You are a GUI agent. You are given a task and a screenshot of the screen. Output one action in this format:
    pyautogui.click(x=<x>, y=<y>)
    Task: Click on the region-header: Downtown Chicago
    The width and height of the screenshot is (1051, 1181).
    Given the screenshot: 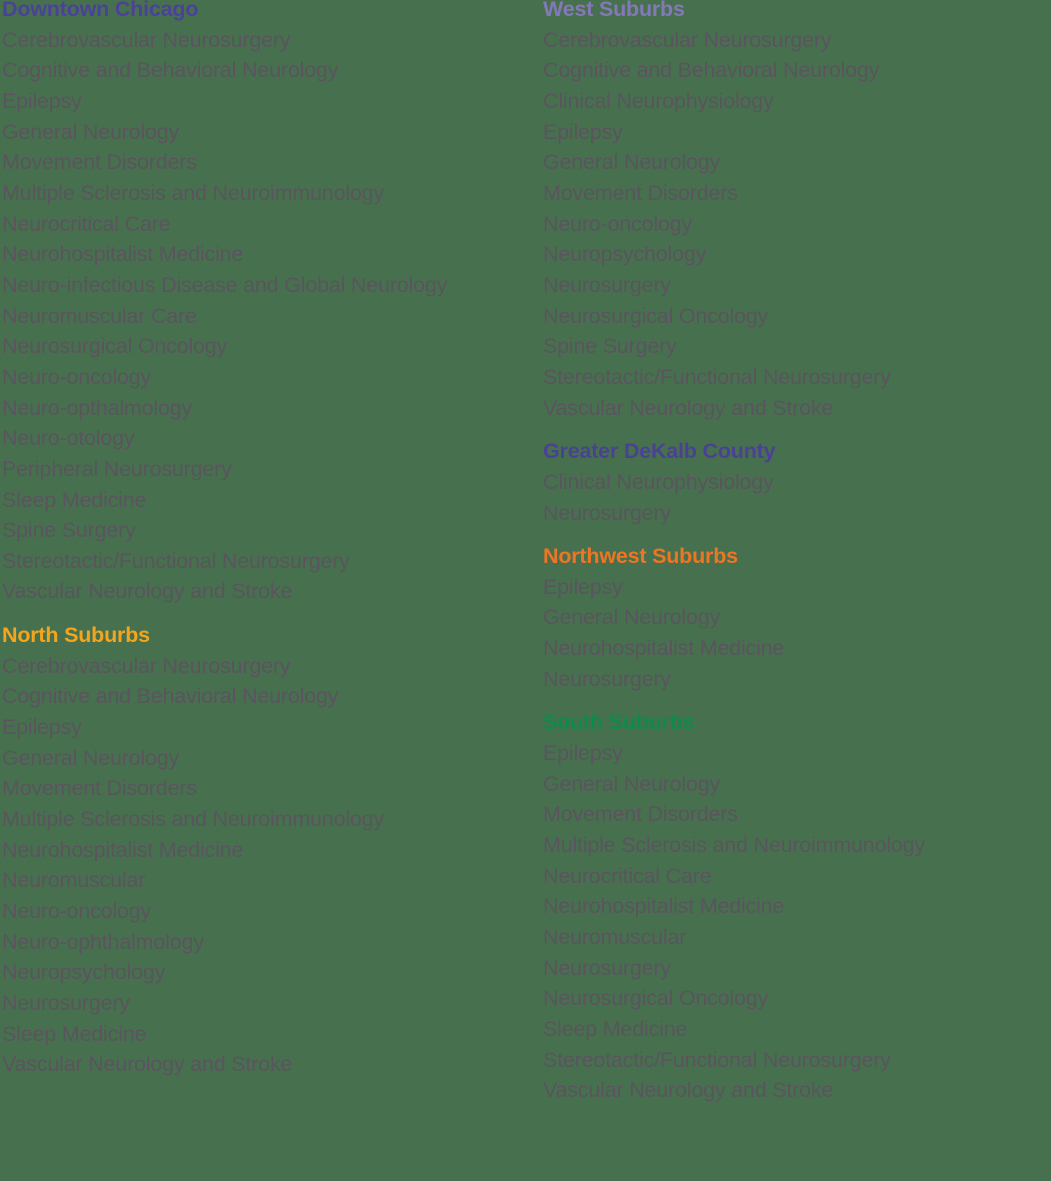 What is the action you would take?
    pyautogui.click(x=100, y=10)
    